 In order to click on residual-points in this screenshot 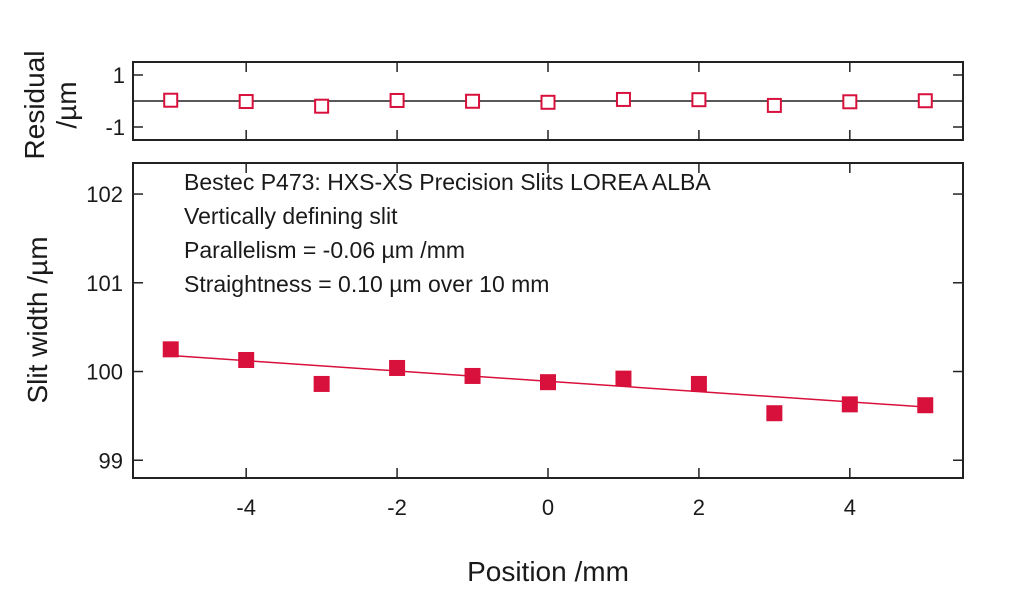, I will do `click(548, 102)`.